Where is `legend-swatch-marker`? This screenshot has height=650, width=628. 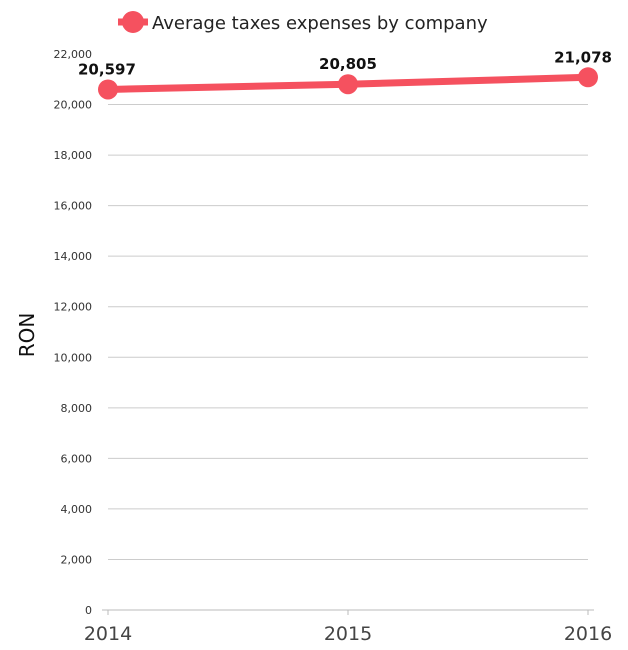
legend-swatch-marker is located at coordinates (133, 22).